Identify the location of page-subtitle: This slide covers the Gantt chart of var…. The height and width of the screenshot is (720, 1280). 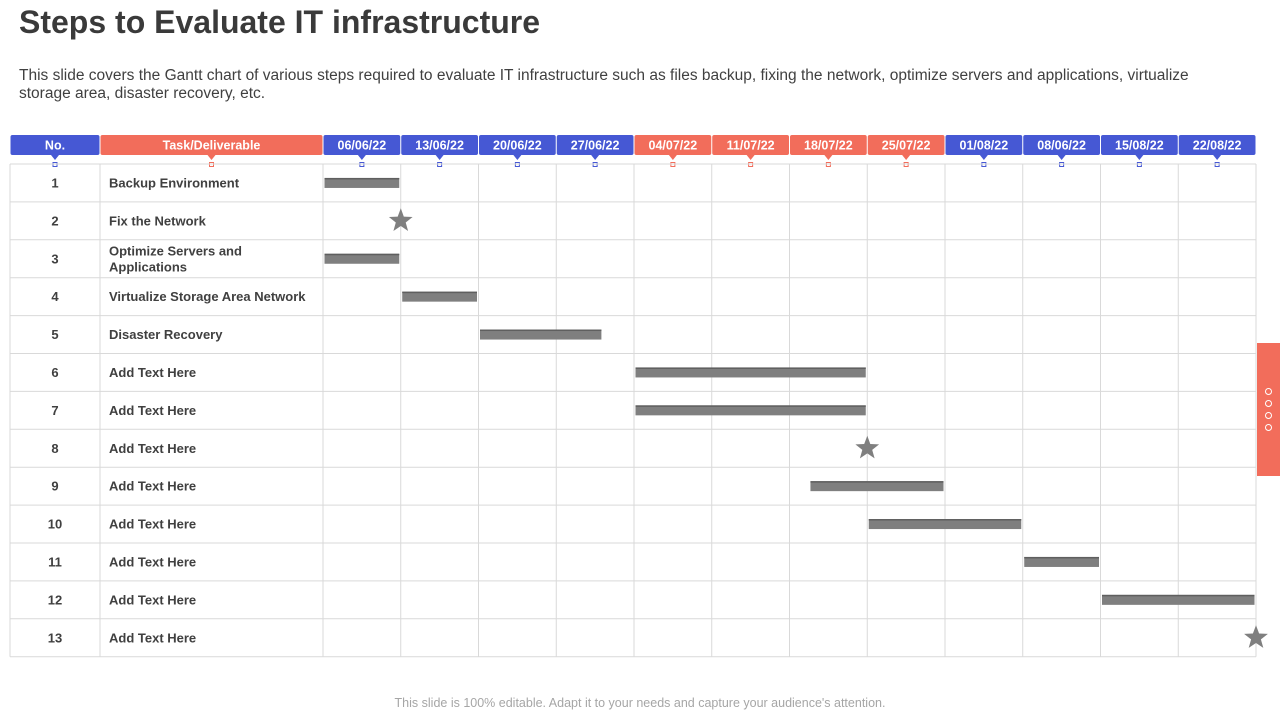
(604, 84).